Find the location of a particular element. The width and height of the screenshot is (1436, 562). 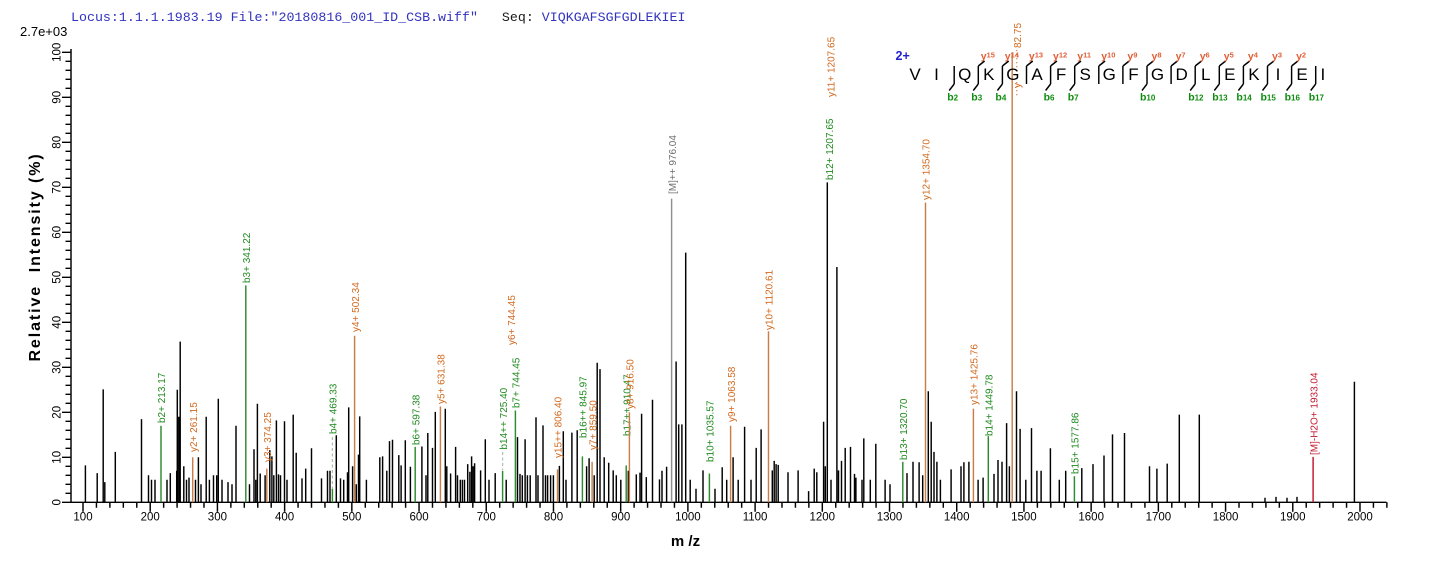

svg-text: 800 is located at coordinates (553, 518).